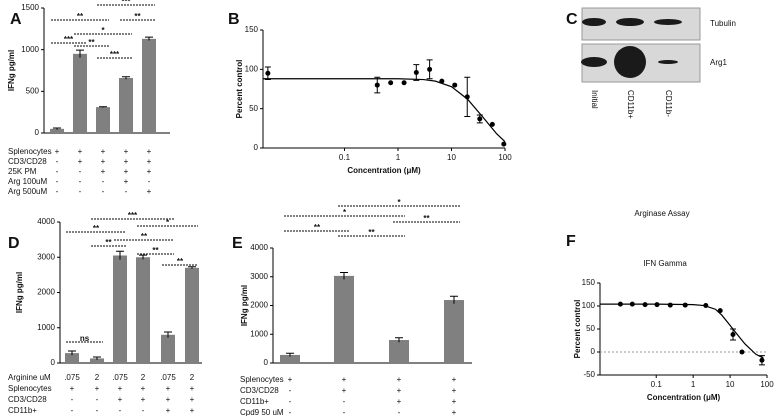  Describe the element at coordinates (259, 305) in the screenshot. I see `y-tick-label: 2000` at that location.